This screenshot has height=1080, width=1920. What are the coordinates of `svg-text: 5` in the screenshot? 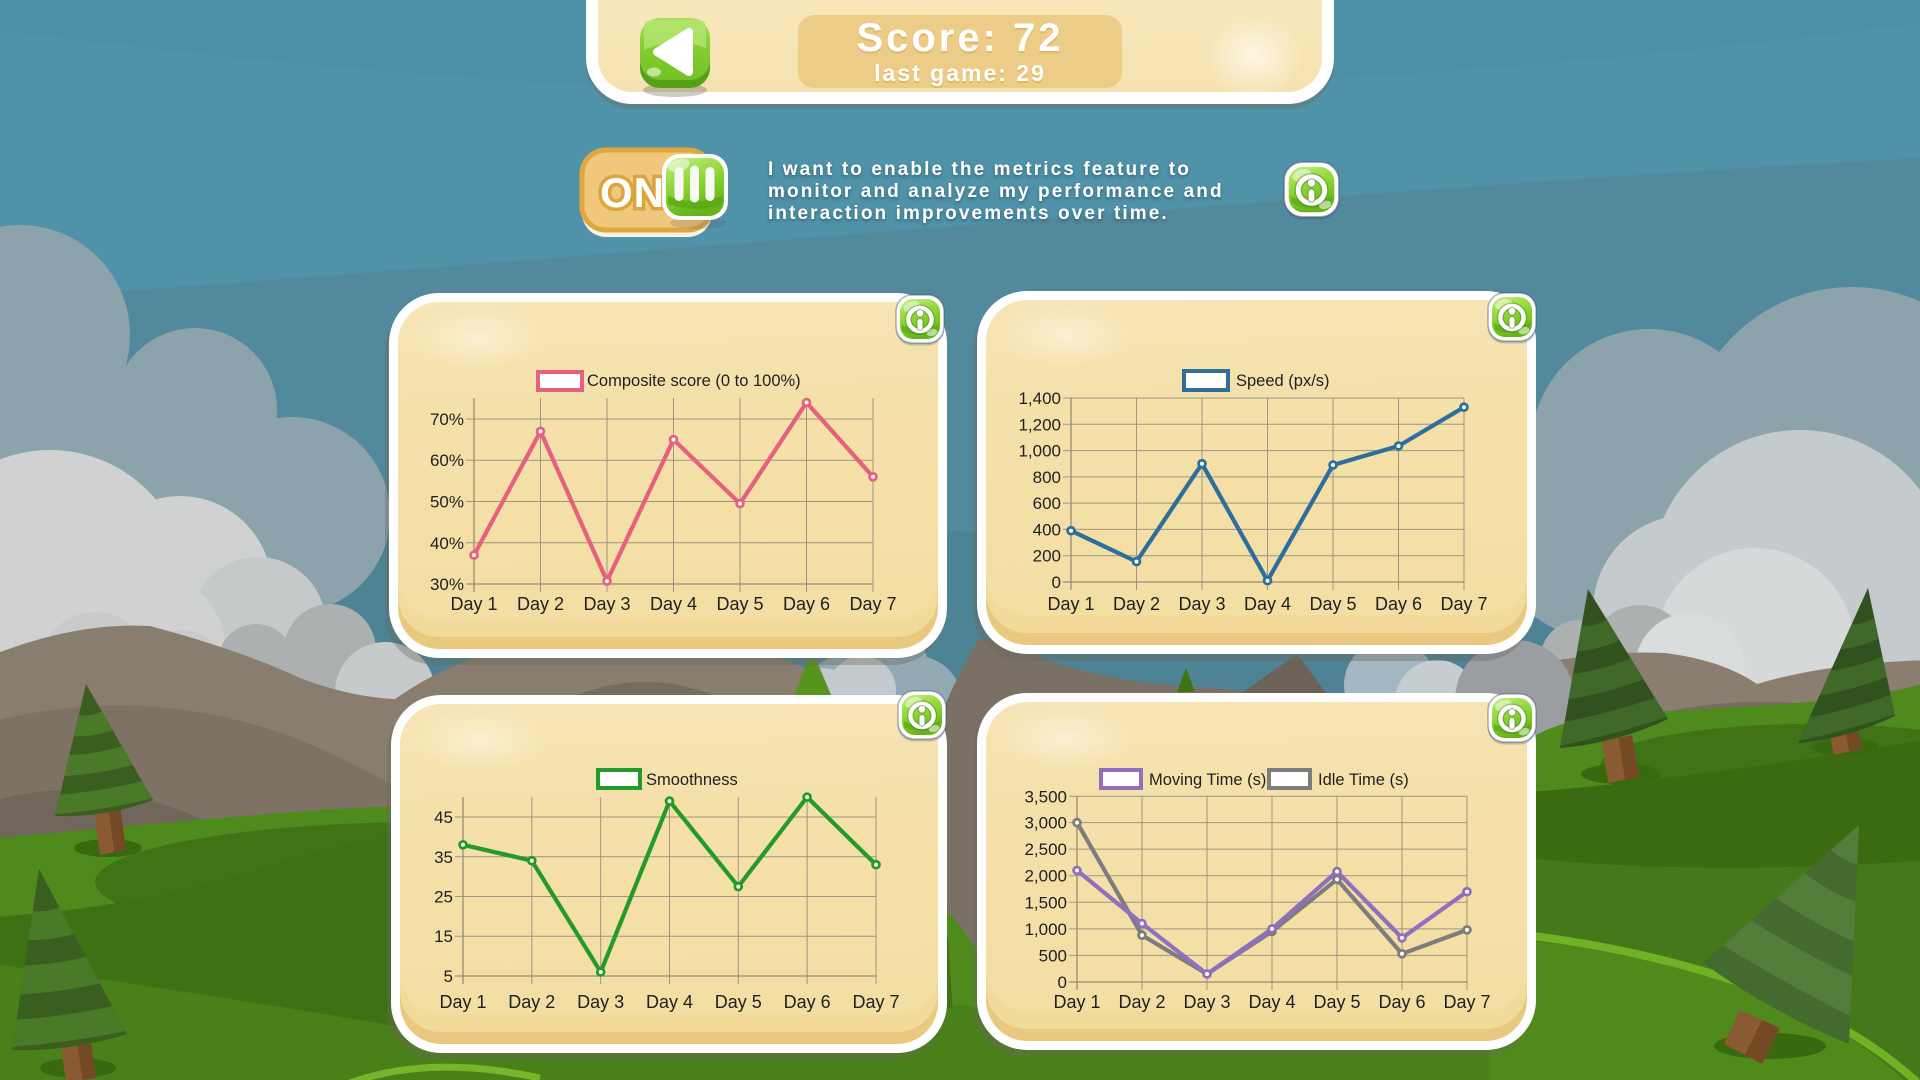 It's located at (448, 976).